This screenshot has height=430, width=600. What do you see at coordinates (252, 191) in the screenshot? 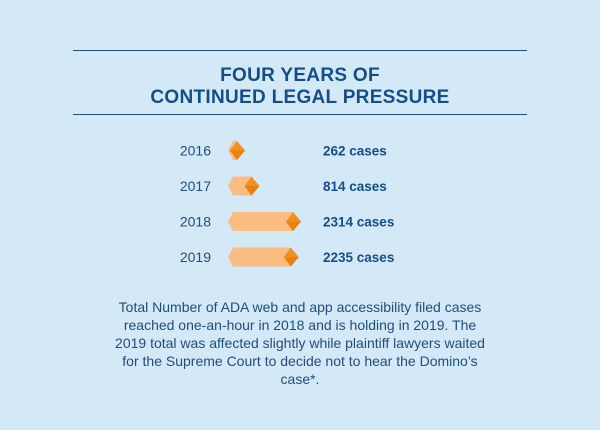
I see `bar-tip-shade-2017` at bounding box center [252, 191].